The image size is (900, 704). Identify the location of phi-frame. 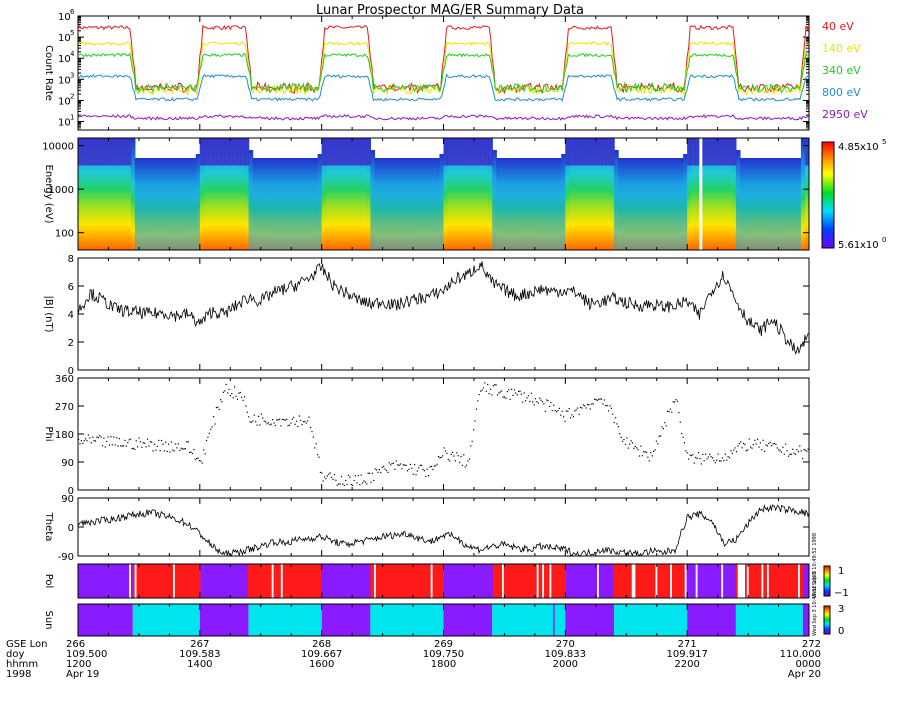
(443, 434).